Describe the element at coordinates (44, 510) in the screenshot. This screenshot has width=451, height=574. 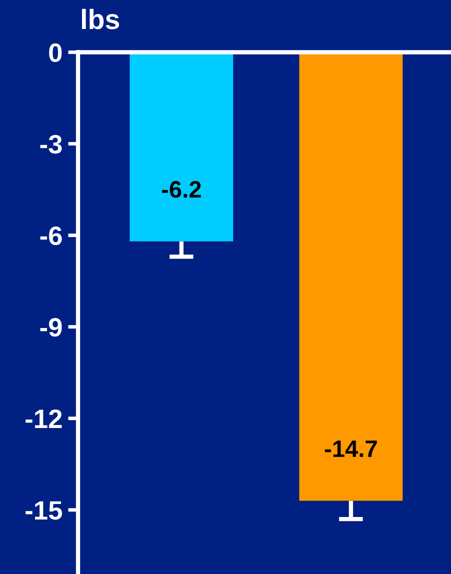
I see `y-tick-label: -15` at that location.